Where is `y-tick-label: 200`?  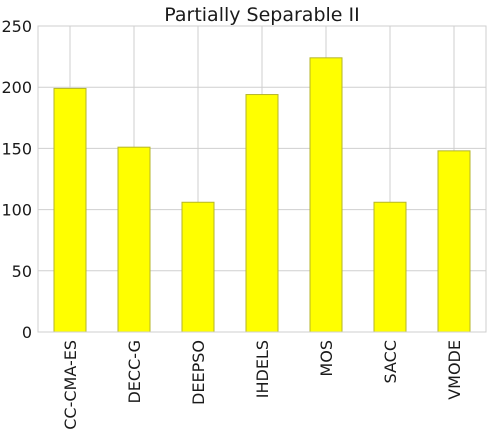
y-tick-label: 200 is located at coordinates (16, 87).